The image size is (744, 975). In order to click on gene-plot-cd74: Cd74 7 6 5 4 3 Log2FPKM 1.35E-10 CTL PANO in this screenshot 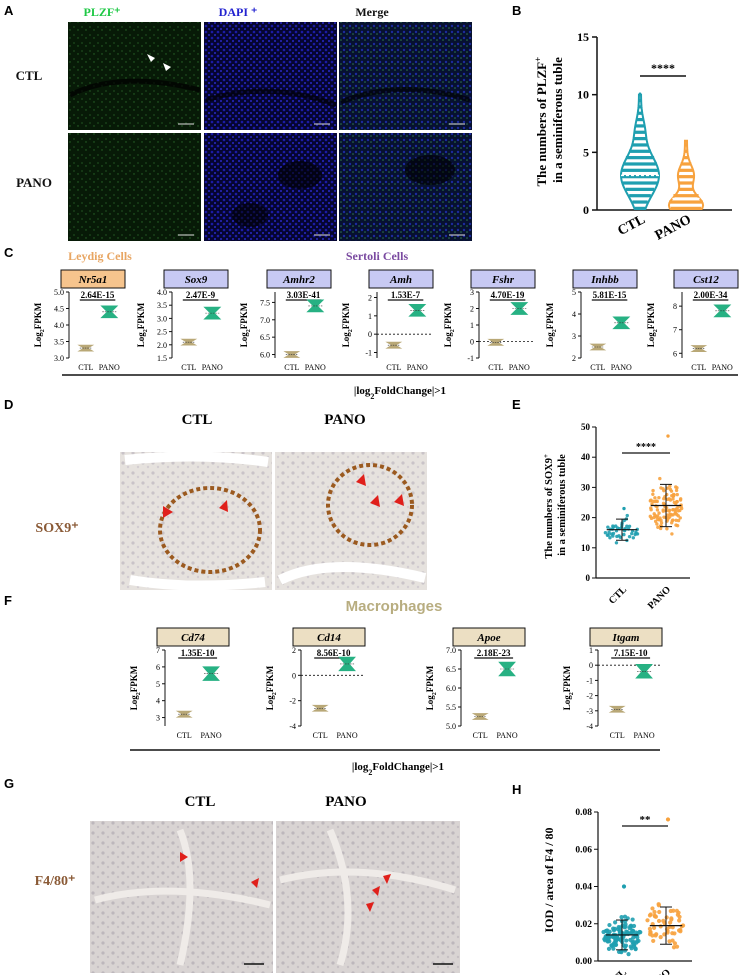, I will do `click(179, 683)`.